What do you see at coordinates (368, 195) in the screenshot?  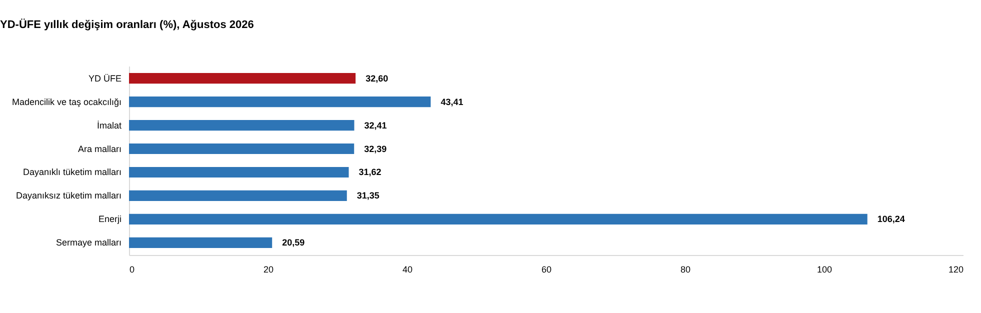 I see `data-label: 31,35` at bounding box center [368, 195].